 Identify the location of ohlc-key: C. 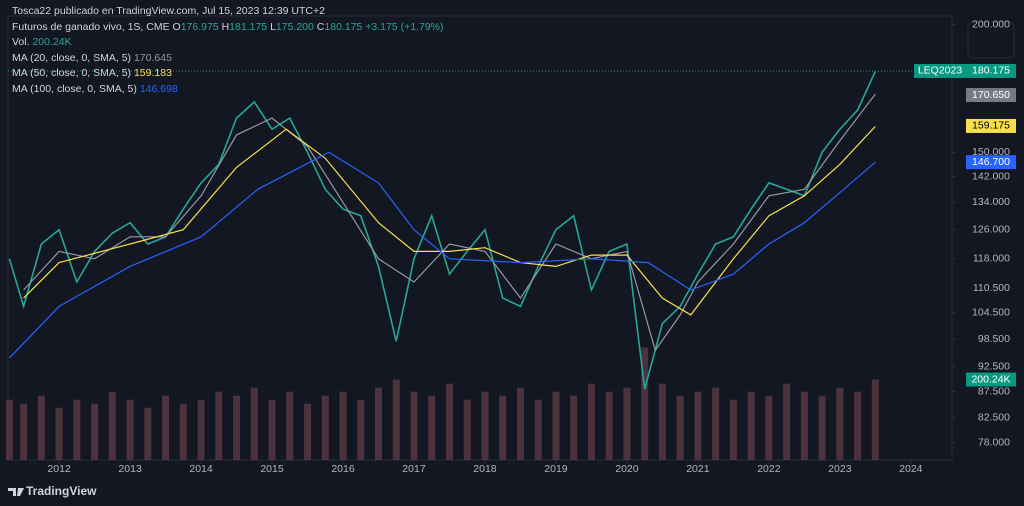
(320, 26).